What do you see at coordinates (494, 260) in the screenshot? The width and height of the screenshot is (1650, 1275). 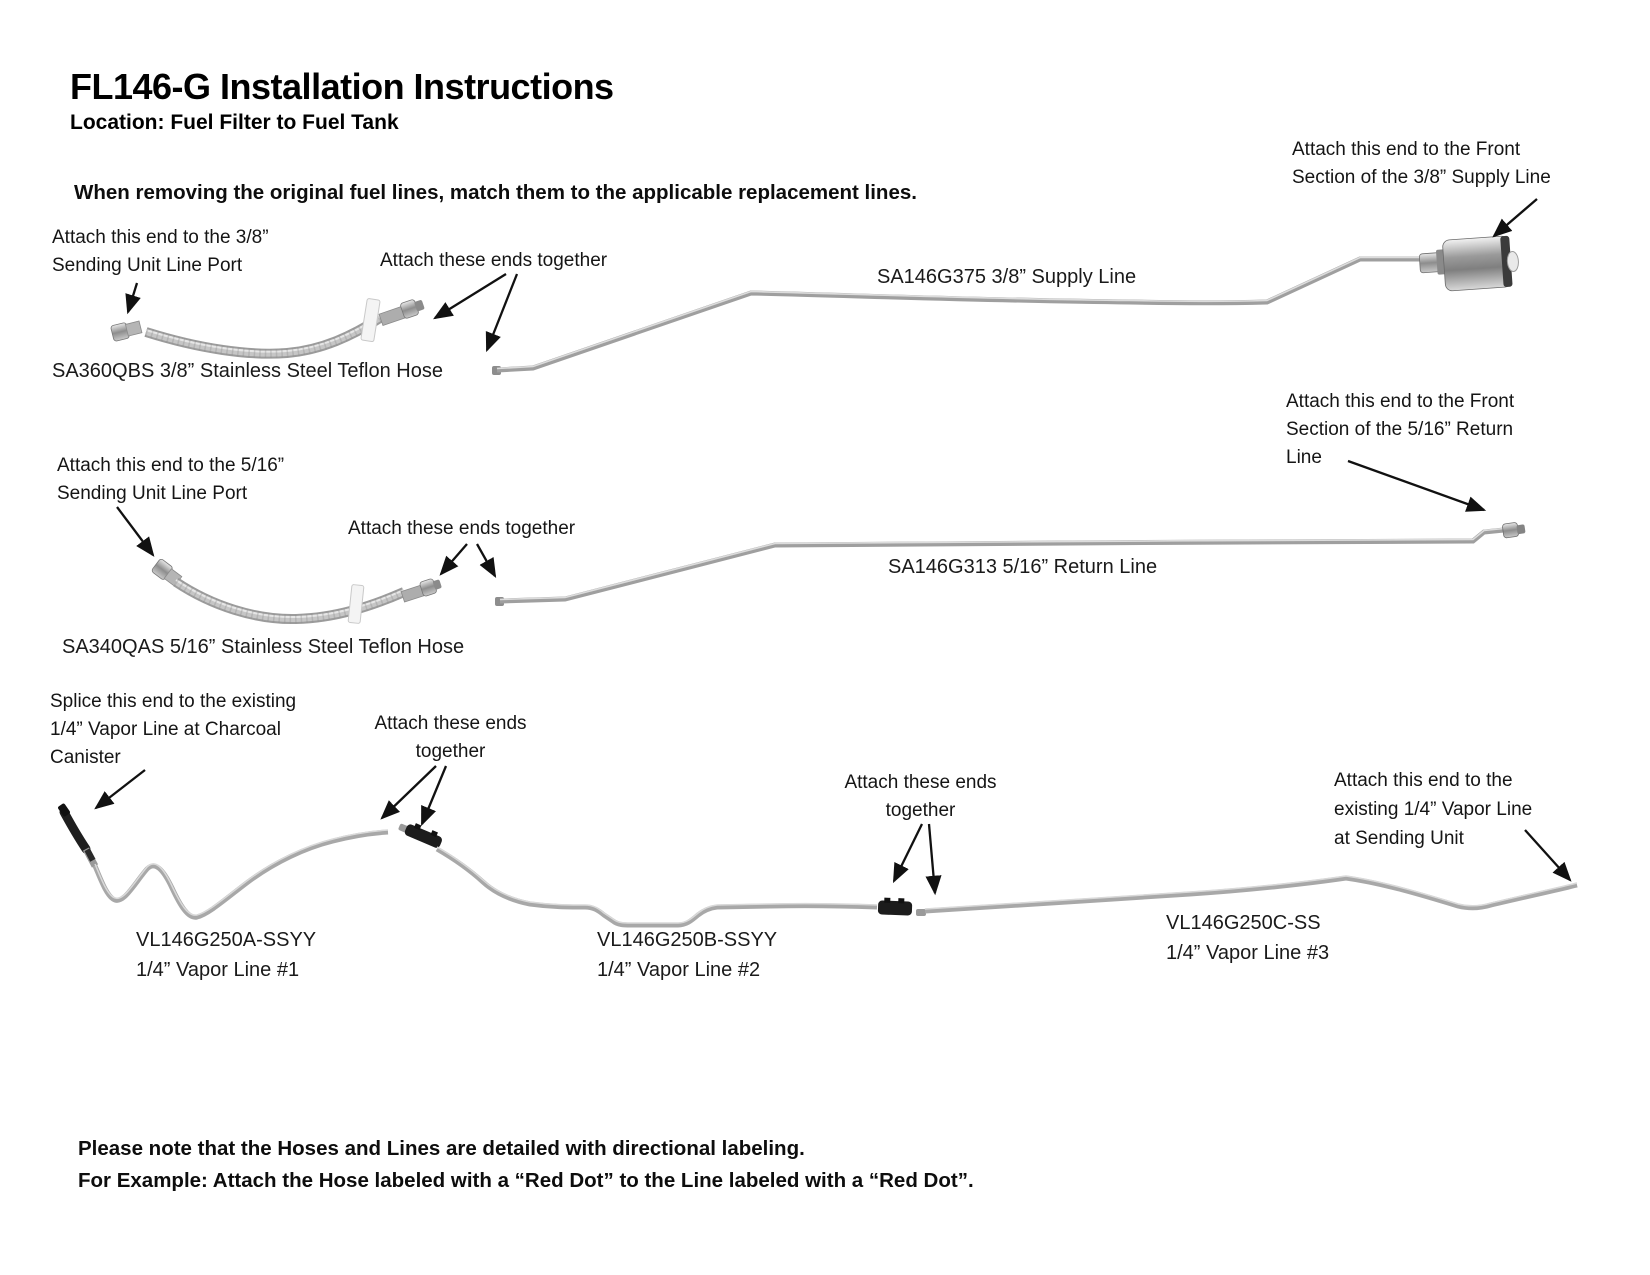 I see `row1-attach-callout: Attach these ends together` at bounding box center [494, 260].